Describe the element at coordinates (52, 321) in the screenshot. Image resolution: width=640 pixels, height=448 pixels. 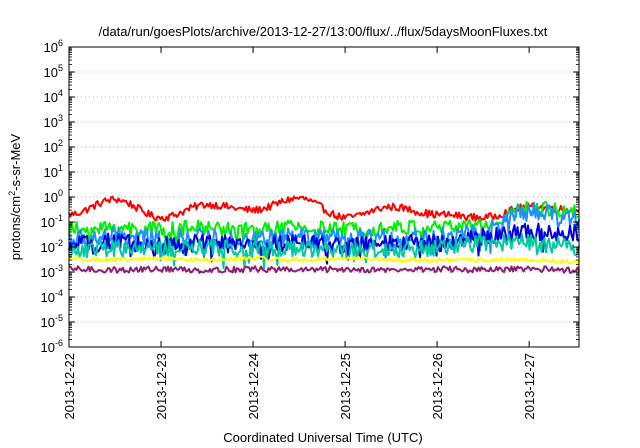
I see `y-tick-label: 10⁻⁵` at that location.